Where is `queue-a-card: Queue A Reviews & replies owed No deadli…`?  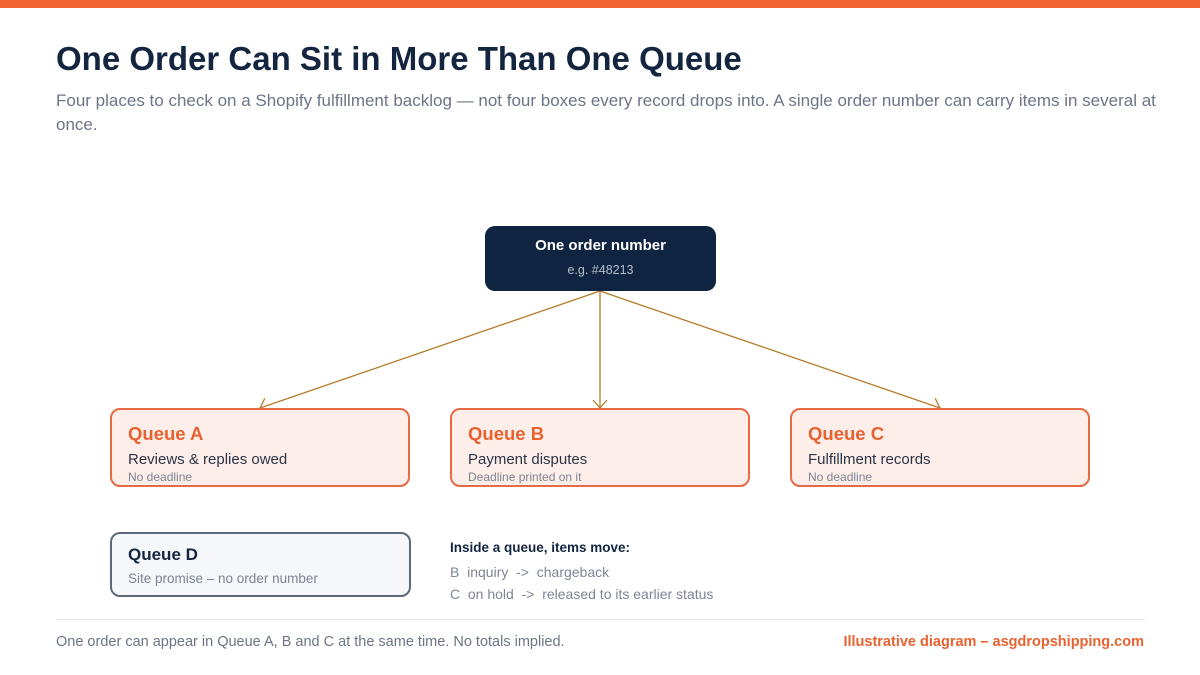
queue-a-card: Queue A Reviews & replies owed No deadli… is located at coordinates (260, 447).